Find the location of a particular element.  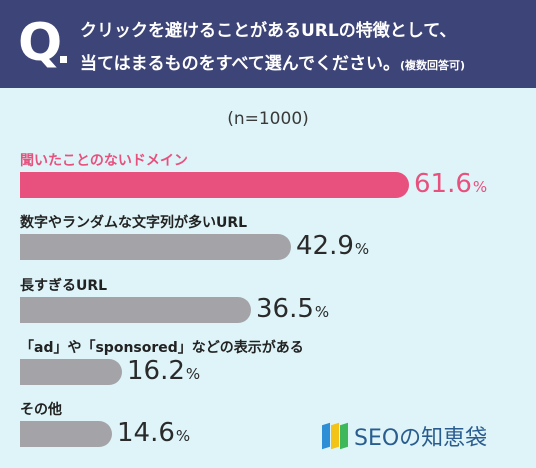

data-label-value: 14.6 is located at coordinates (146, 433).